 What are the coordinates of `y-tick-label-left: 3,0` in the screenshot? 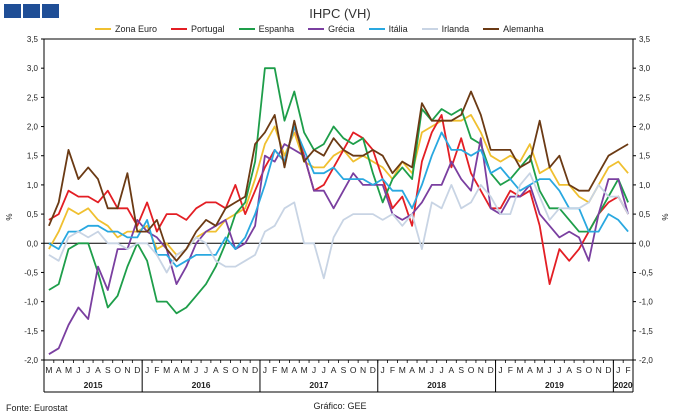 It's located at (33, 68).